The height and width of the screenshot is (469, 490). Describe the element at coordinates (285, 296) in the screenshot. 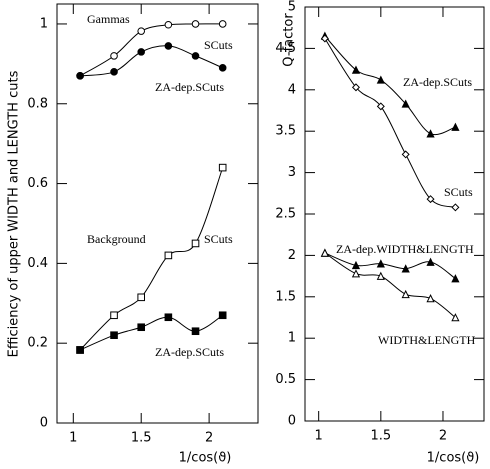

I see `y-tick-label: 1.5` at that location.